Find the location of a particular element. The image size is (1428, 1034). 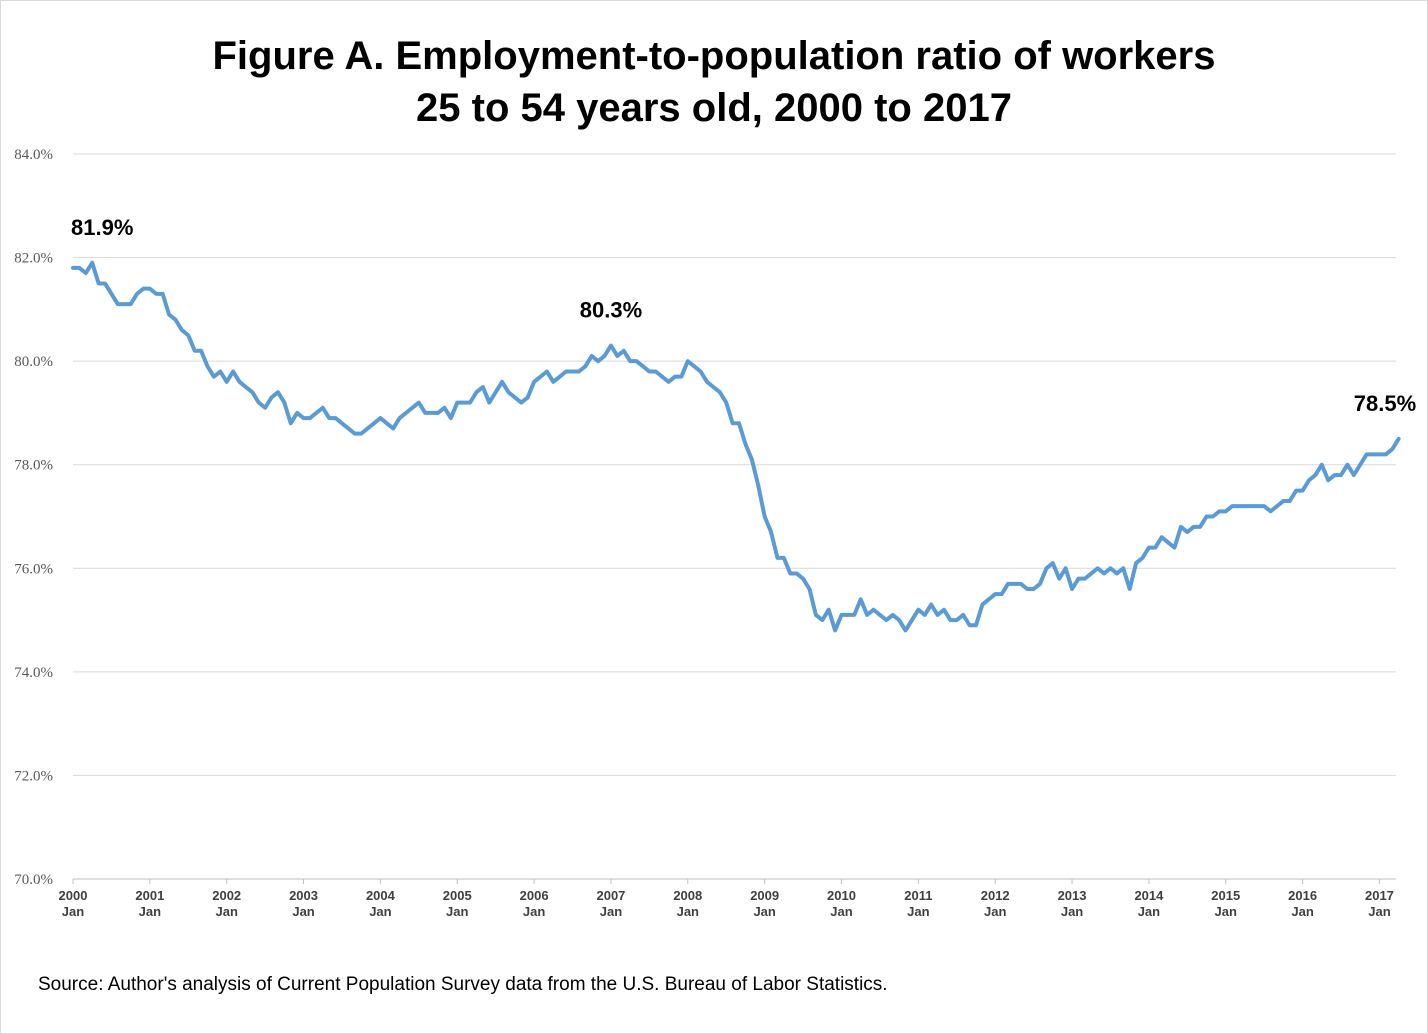

y-tick-label: 78.0% is located at coordinates (33, 466).